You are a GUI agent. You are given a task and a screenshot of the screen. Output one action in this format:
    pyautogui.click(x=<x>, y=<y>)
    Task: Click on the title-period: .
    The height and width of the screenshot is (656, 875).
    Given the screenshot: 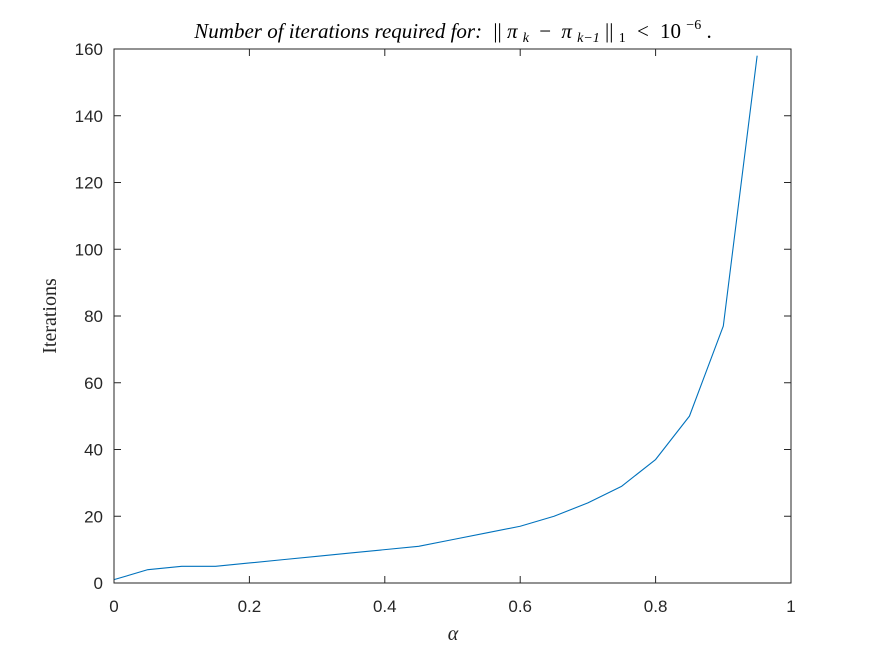 What is the action you would take?
    pyautogui.click(x=708, y=31)
    